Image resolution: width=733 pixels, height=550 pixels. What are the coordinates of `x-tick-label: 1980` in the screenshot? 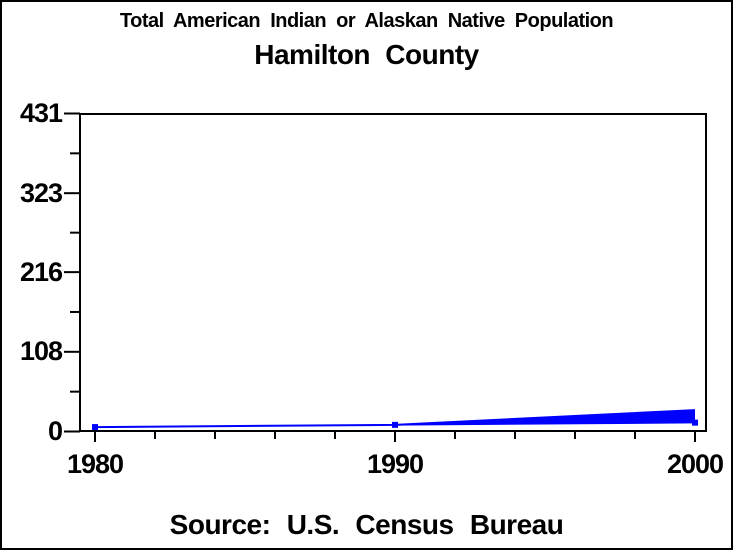 It's located at (95, 464).